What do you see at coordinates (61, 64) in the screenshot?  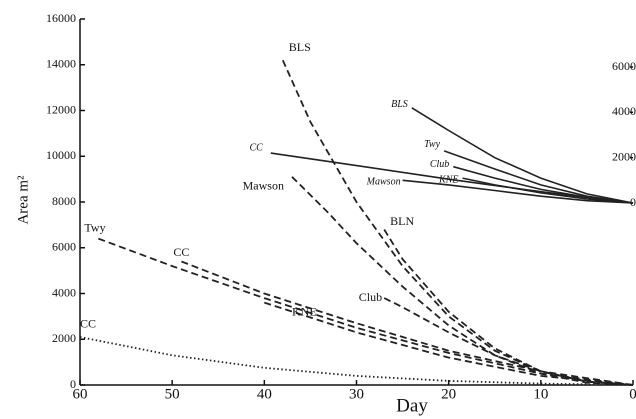 I see `y-tick-label: 14000` at bounding box center [61, 64].